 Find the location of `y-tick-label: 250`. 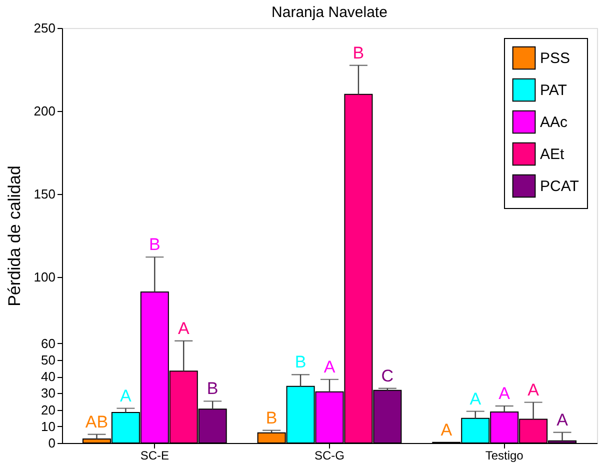

y-tick-label: 250 is located at coordinates (45, 28).